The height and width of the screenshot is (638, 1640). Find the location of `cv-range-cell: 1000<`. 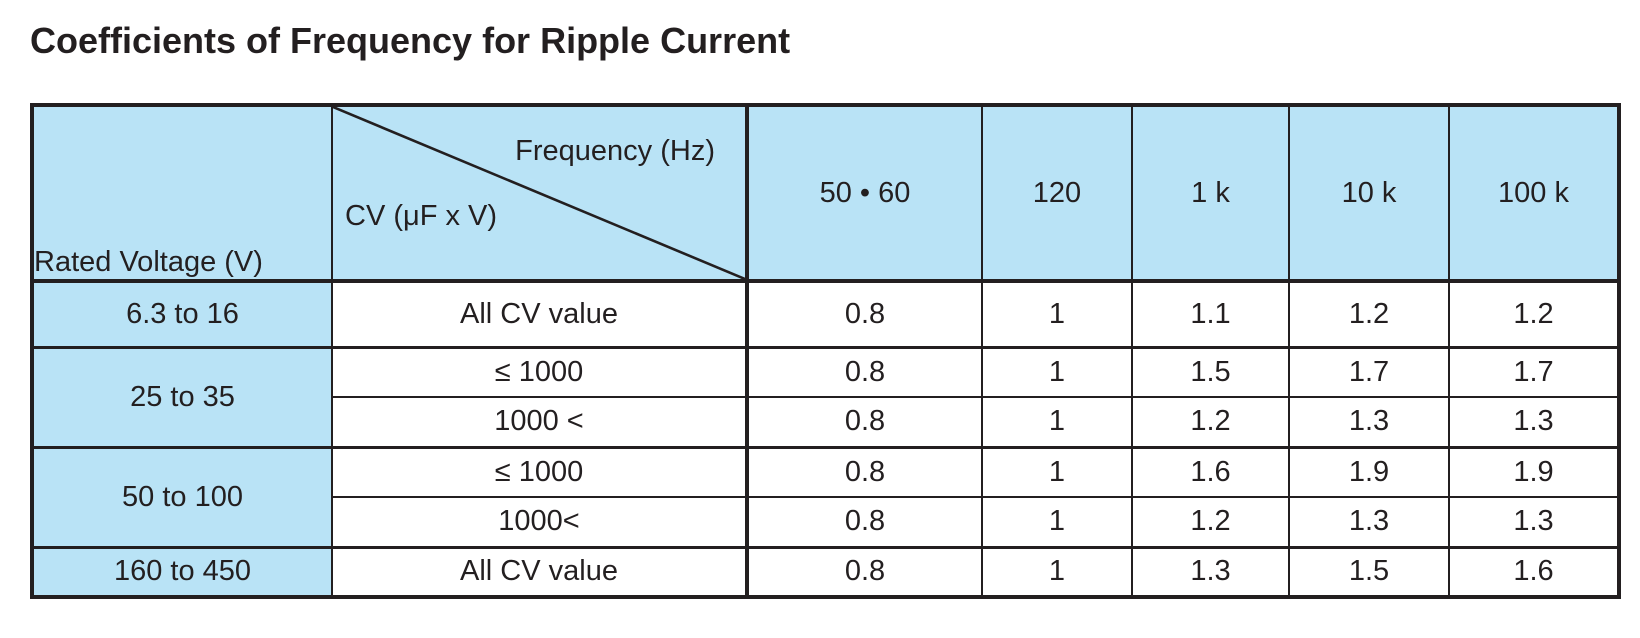

cv-range-cell: 1000< is located at coordinates (539, 522).